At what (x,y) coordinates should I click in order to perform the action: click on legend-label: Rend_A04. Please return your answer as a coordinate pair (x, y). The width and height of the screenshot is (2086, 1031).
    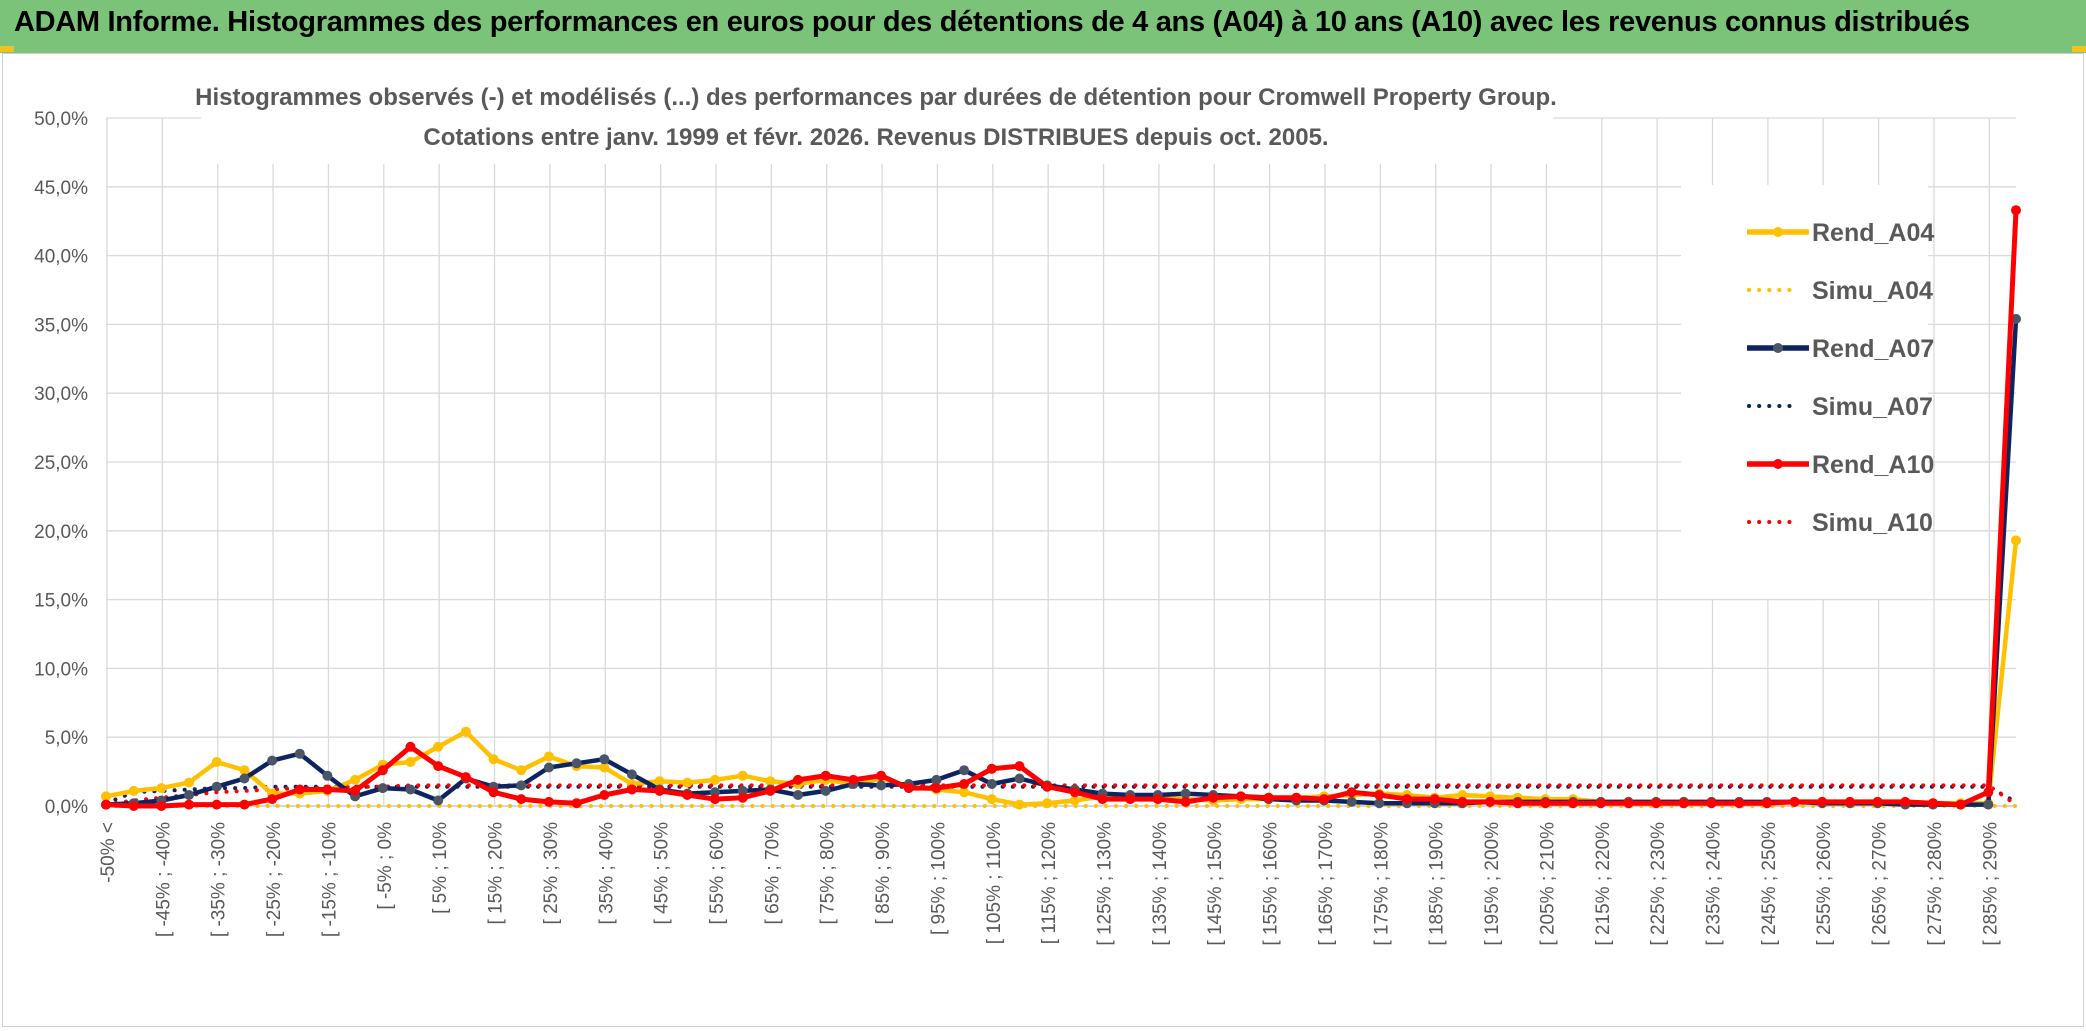
    Looking at the image, I should click on (1873, 233).